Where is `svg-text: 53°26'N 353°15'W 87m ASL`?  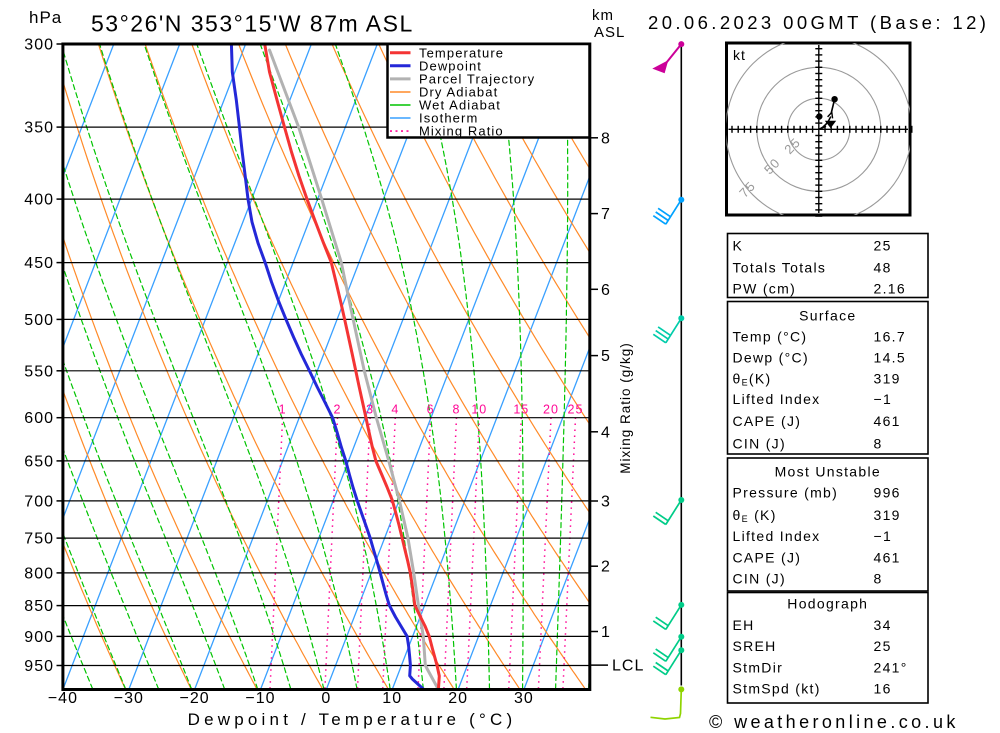 svg-text: 53°26'N 353°15'W 87m ASL is located at coordinates (252, 24).